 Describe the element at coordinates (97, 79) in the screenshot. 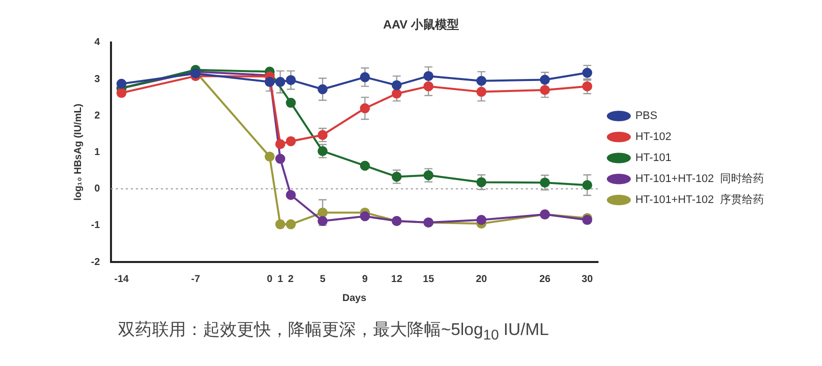

I see `y-tick-label: 3` at that location.